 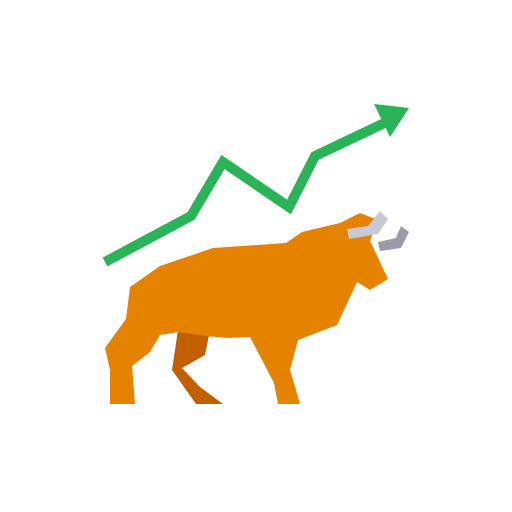 I want to click on bull-horn-front, so click(x=367, y=225).